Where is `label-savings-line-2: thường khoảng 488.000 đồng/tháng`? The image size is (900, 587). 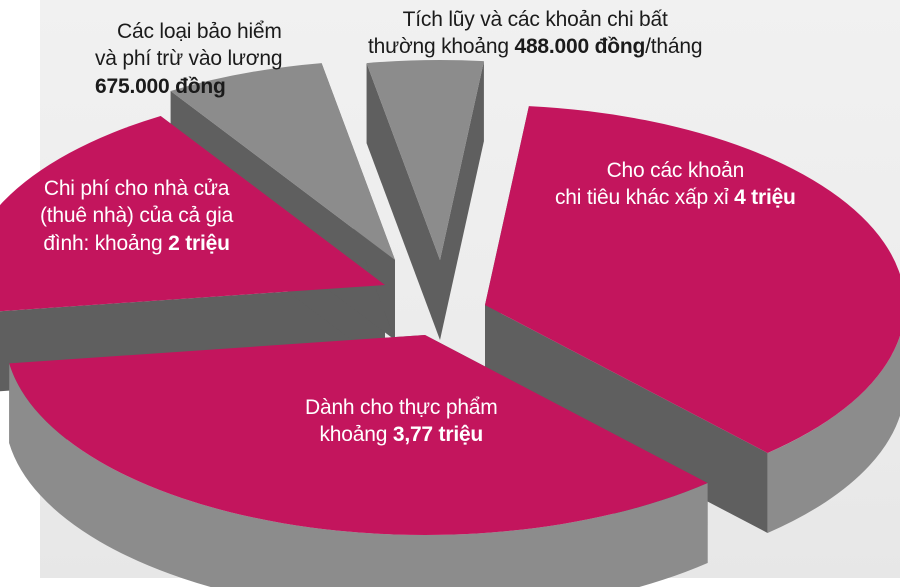
label-savings-line-2: thường khoảng 488.000 đồng/tháng is located at coordinates (535, 47).